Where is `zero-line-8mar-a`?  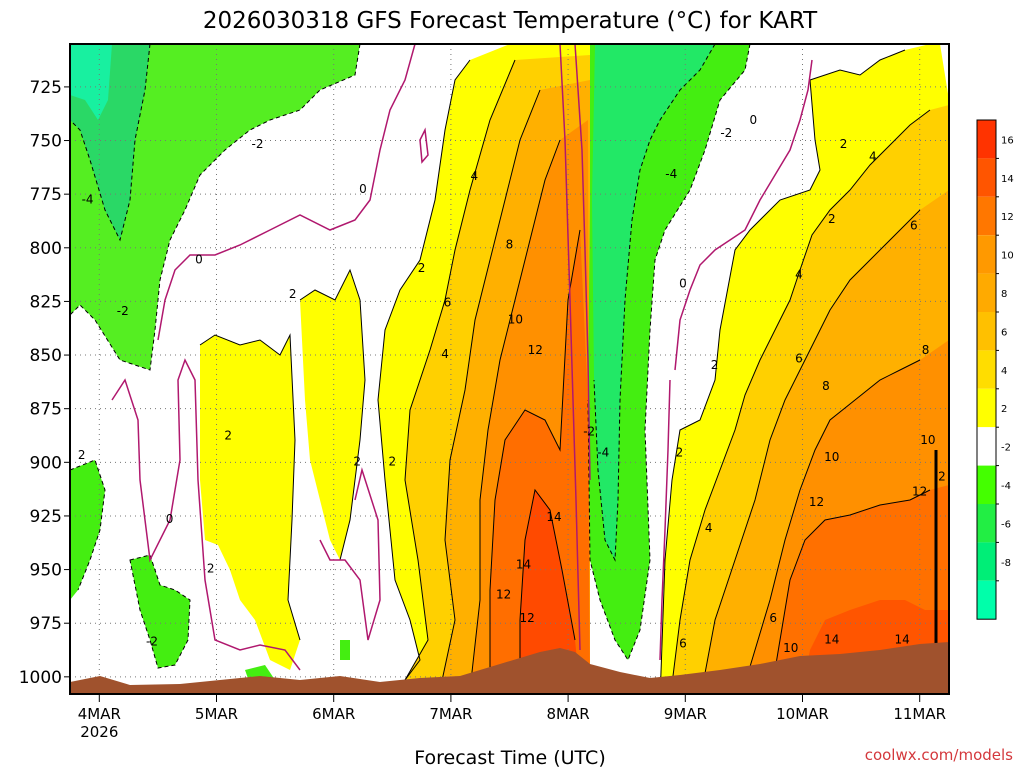
zero-line-8mar-a is located at coordinates (570, 347).